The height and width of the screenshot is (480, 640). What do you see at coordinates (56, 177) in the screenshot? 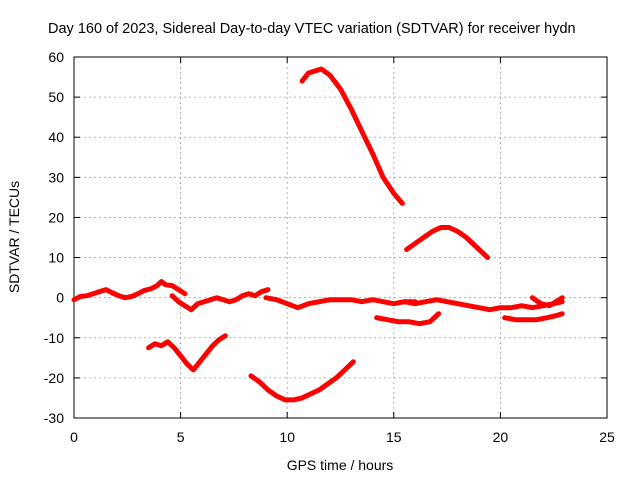
I see `y-tick-label: 30` at bounding box center [56, 177].